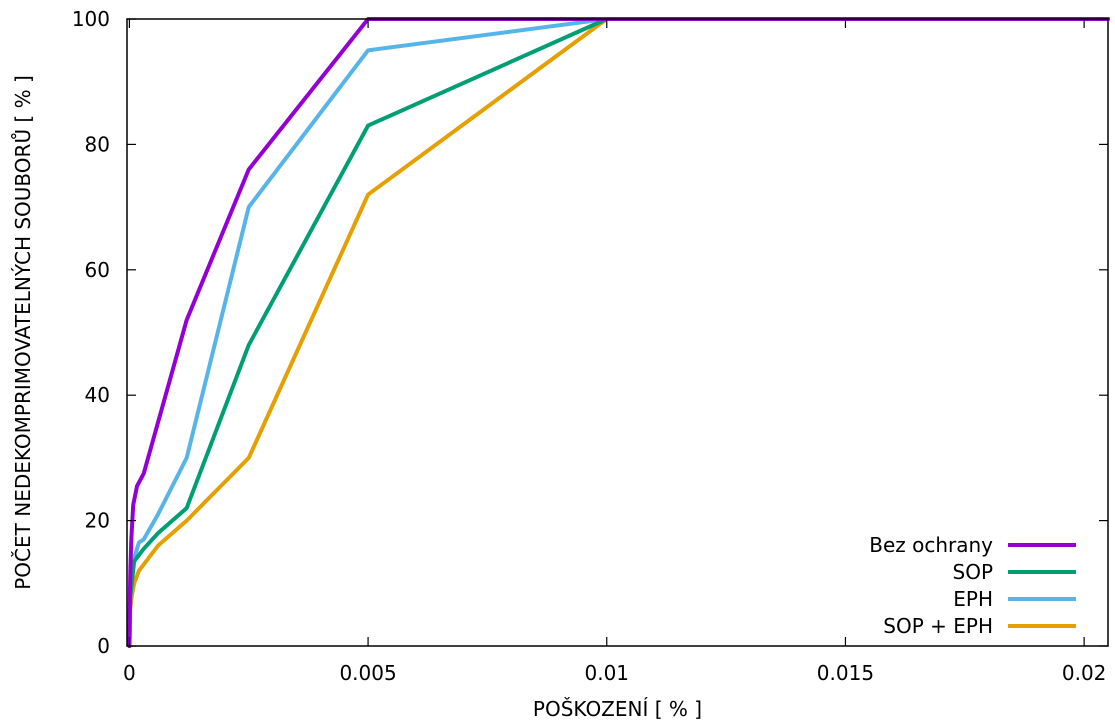 This screenshot has width=1115, height=721. I want to click on legend-label: SOP, so click(973, 572).